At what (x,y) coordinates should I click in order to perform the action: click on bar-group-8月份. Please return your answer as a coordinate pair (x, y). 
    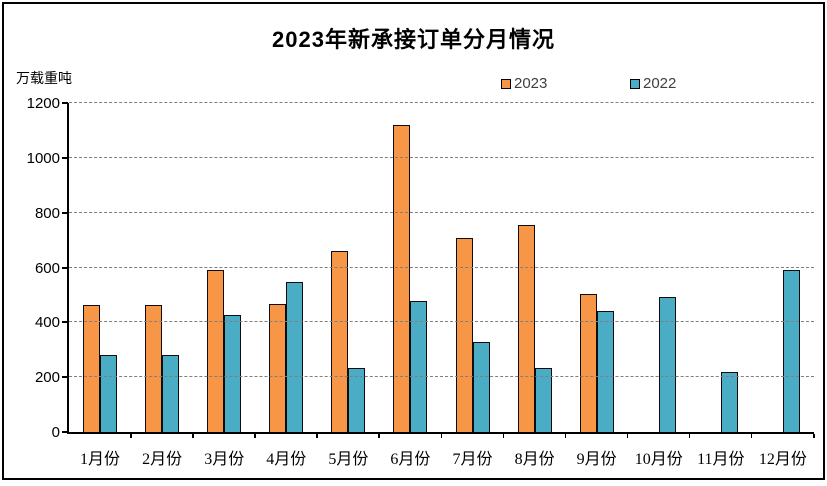
    Looking at the image, I should click on (535, 267).